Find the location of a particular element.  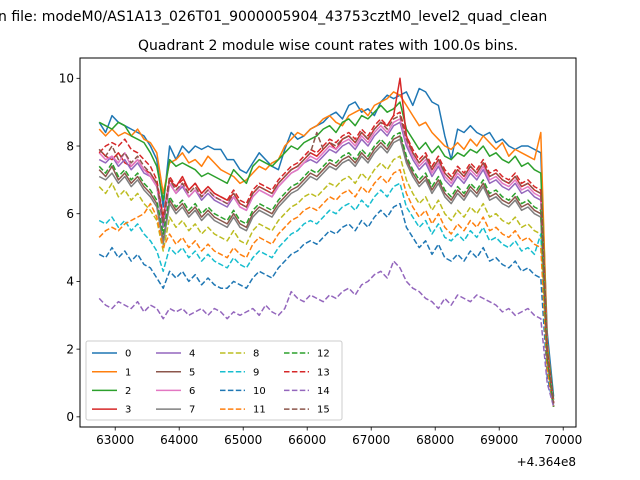

legend-label-14: 14 is located at coordinates (323, 391).